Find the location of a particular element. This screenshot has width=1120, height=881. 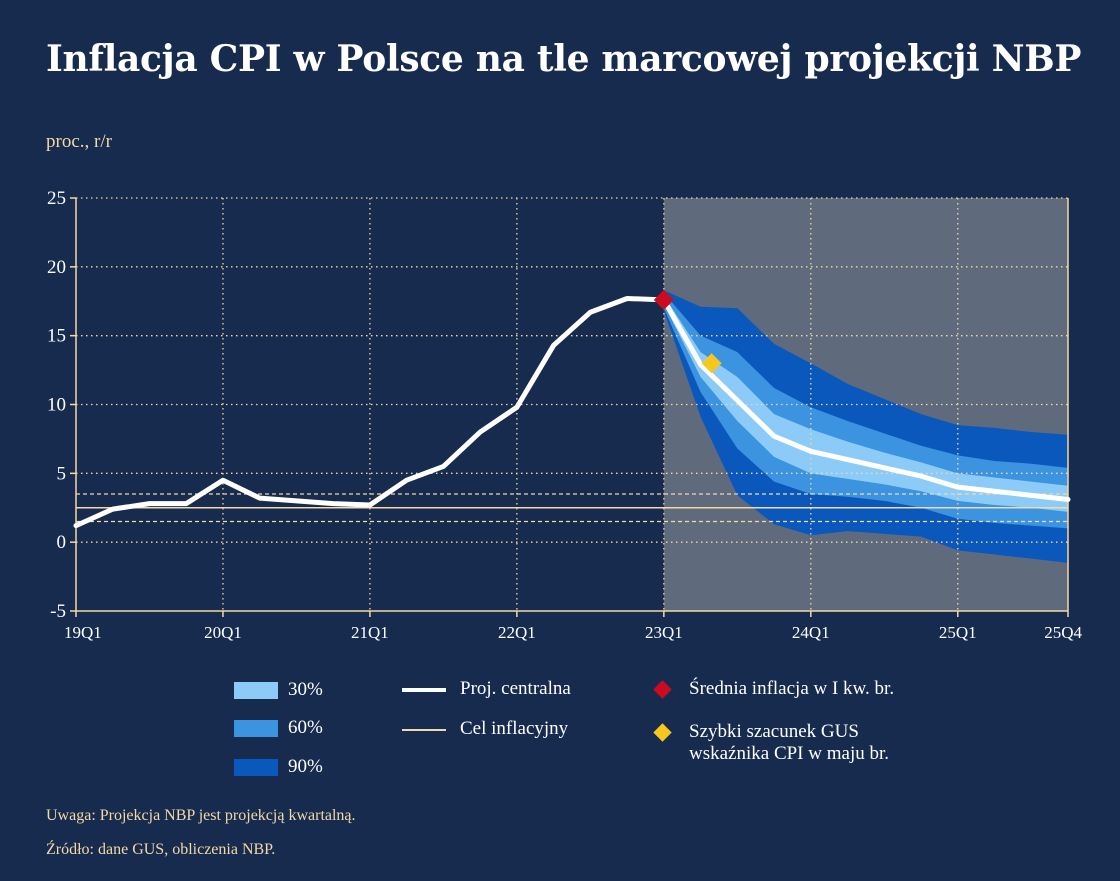

y-tick-label: 10 is located at coordinates (56, 405).